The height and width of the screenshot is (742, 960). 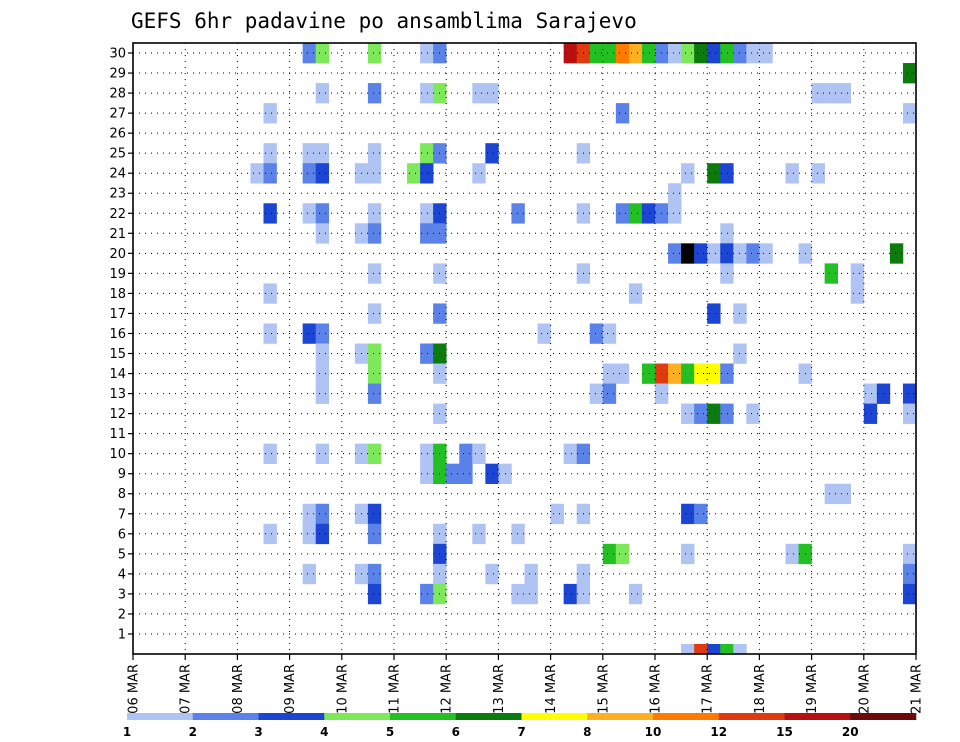 I want to click on x-tick-label: 14 MAR, so click(x=551, y=689).